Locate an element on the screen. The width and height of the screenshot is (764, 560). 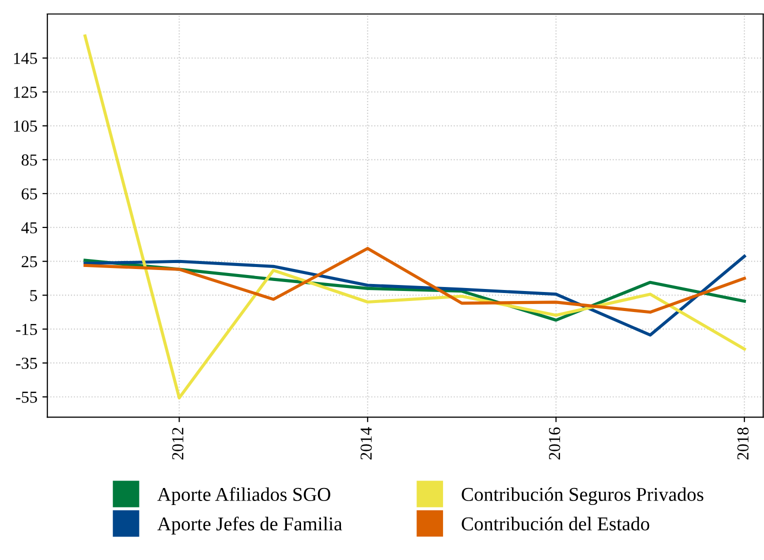
legend-label: Aporte Afiliados SGO is located at coordinates (243, 496).